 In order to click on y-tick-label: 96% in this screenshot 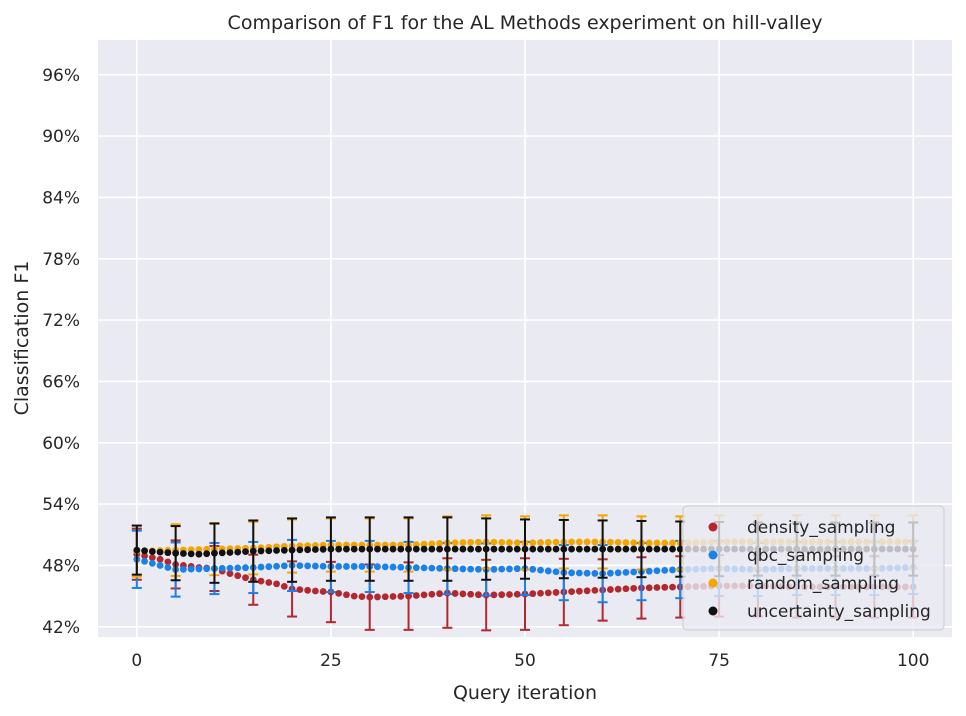, I will do `click(61, 76)`.